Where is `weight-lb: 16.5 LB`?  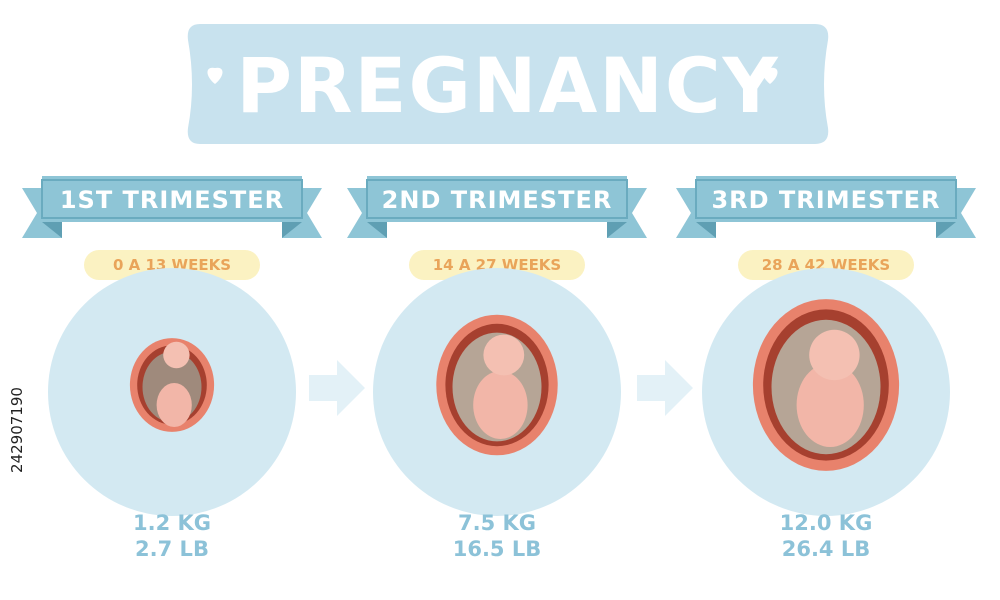 weight-lb: 16.5 LB is located at coordinates (497, 549).